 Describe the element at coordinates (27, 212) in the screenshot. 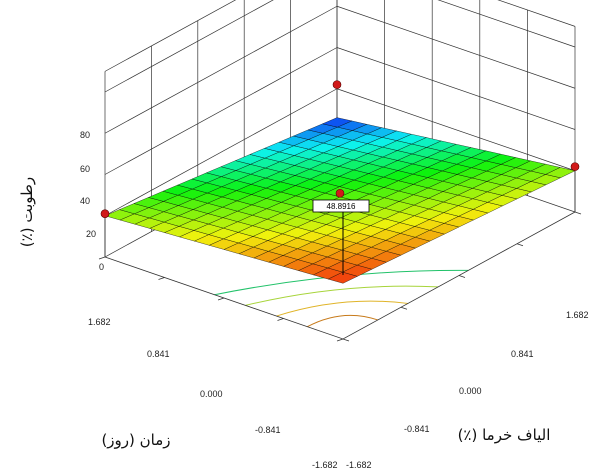

I see `z-axis-title: رطوبت (٪)` at that location.